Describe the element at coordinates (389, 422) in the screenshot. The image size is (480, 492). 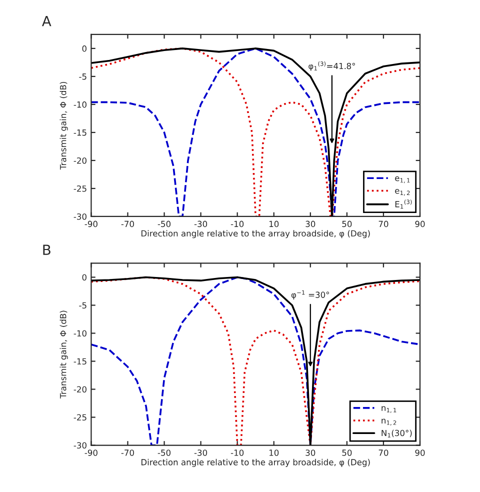
I see `legend-label: n$_{1,2}$` at that location.